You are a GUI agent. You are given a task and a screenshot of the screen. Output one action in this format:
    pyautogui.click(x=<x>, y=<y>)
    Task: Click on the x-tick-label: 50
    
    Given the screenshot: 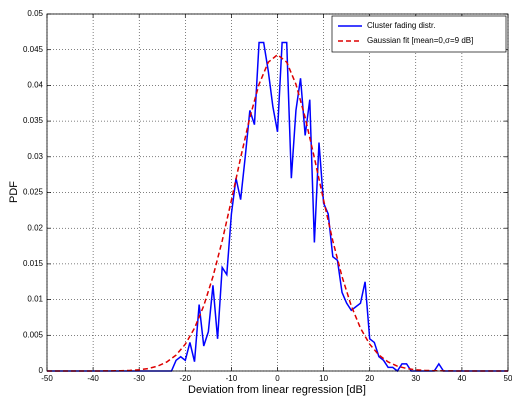 What is the action you would take?
    pyautogui.click(x=508, y=378)
    